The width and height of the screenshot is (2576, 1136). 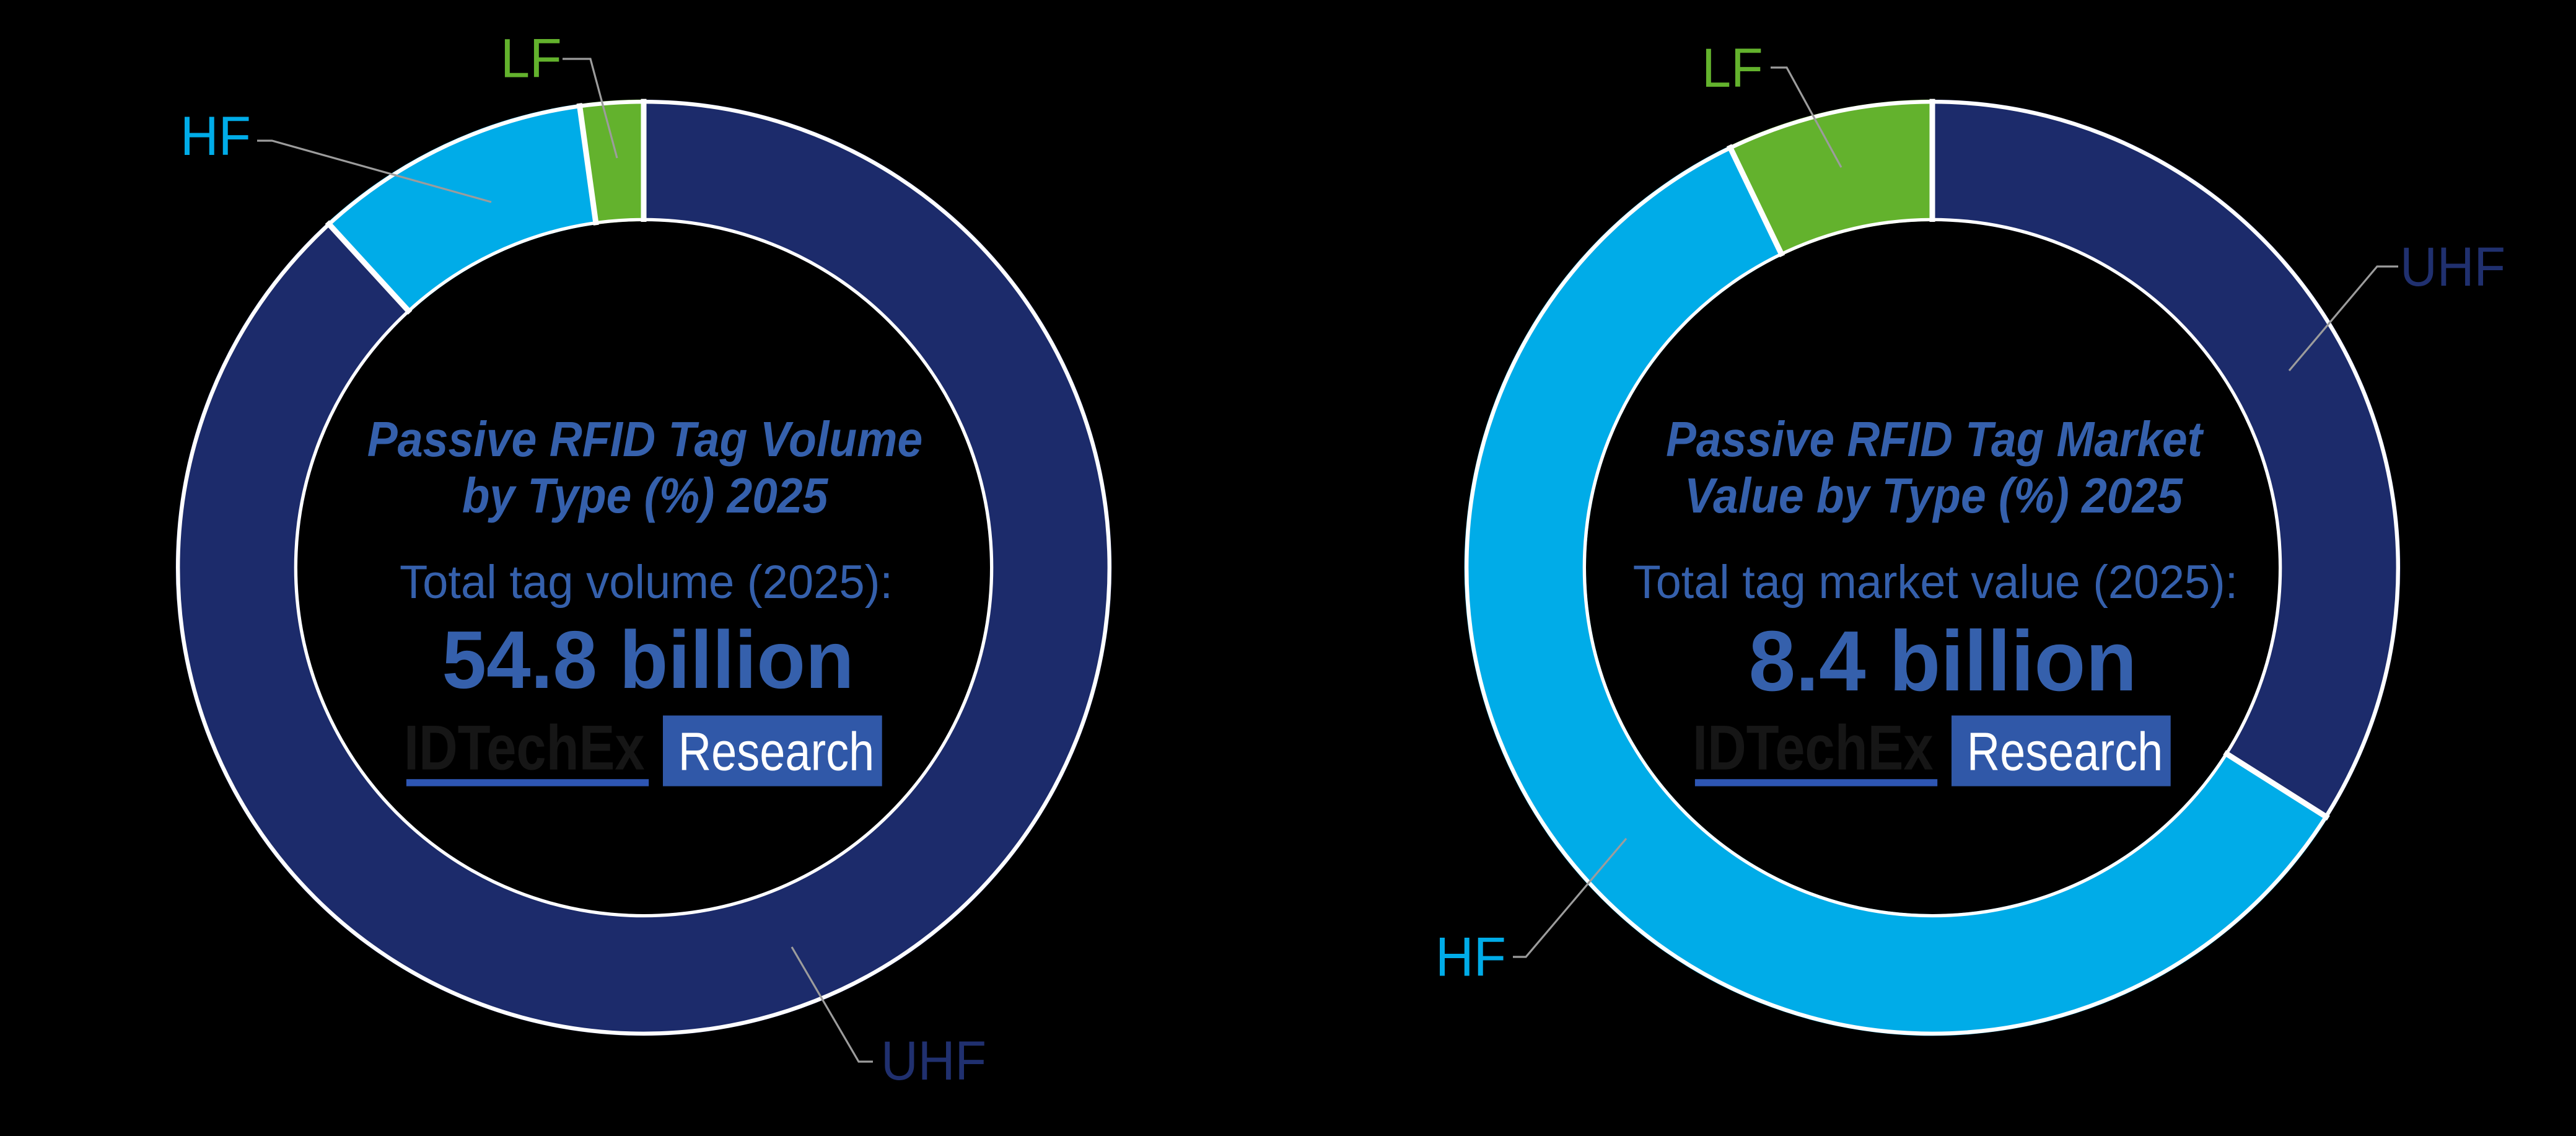 What do you see at coordinates (1935, 439) in the screenshot?
I see `svg-text: Passive RFID Tag Market` at bounding box center [1935, 439].